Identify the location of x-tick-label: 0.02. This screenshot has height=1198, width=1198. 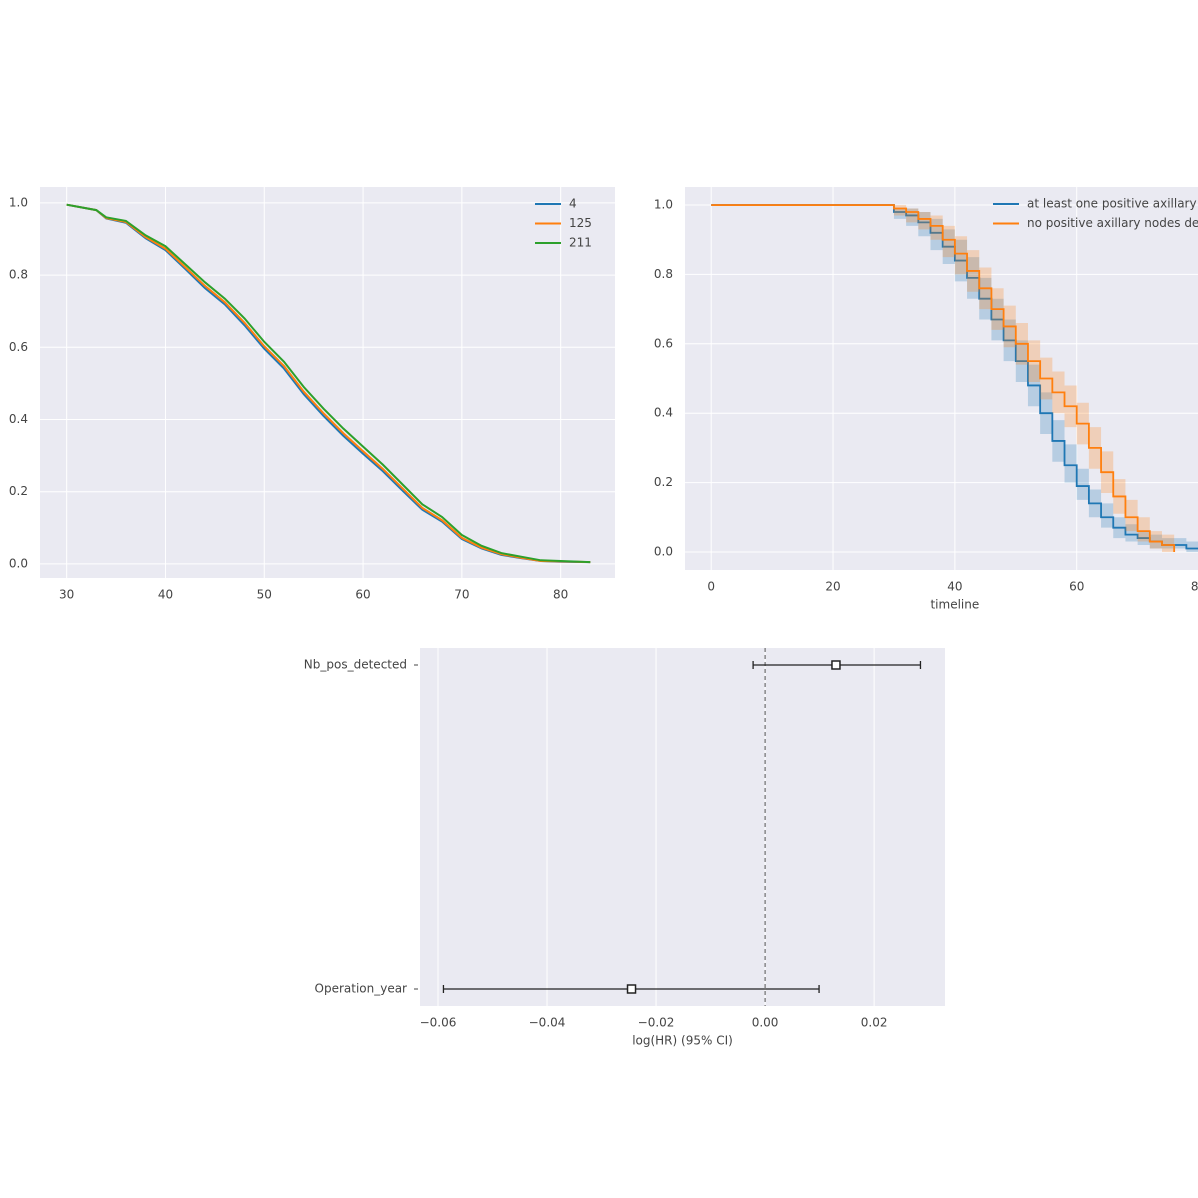
(874, 1023).